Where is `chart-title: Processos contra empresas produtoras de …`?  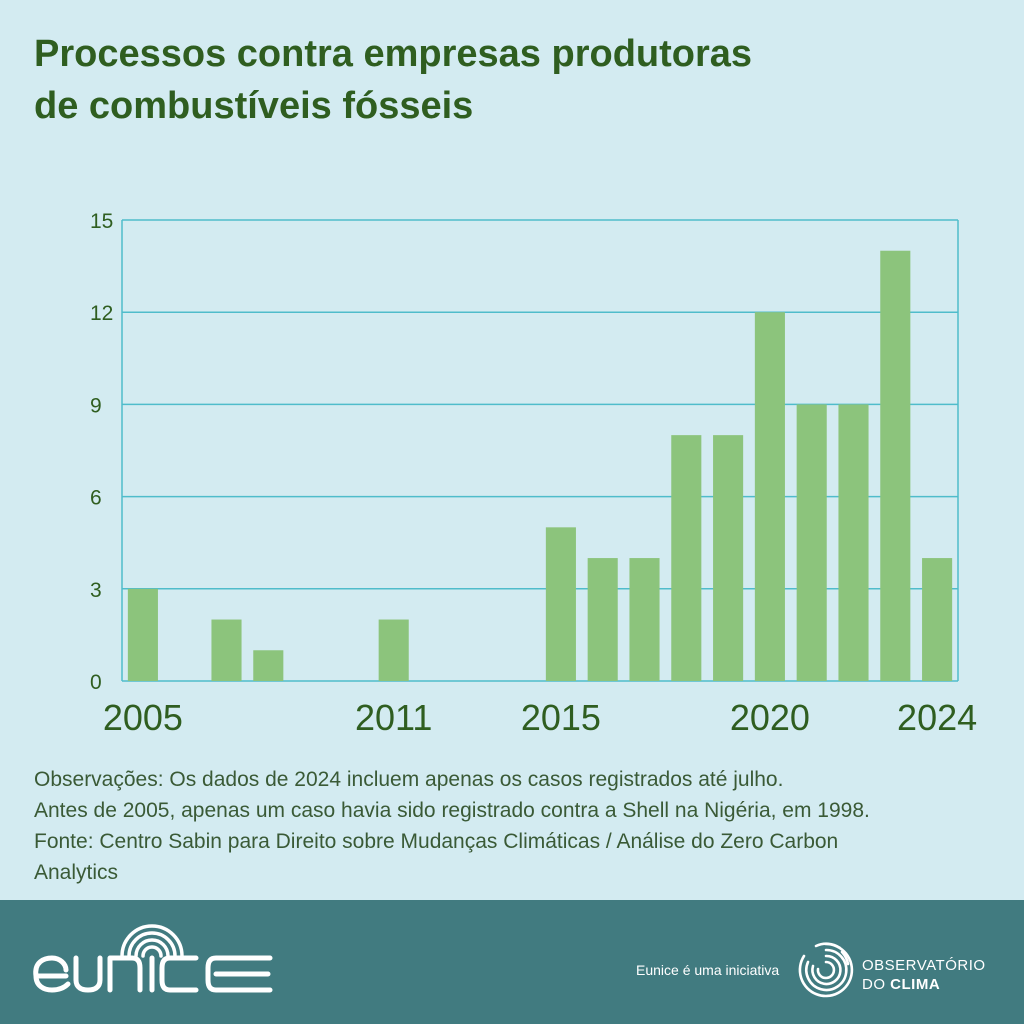 chart-title: Processos contra empresas produtoras de … is located at coordinates (484, 80).